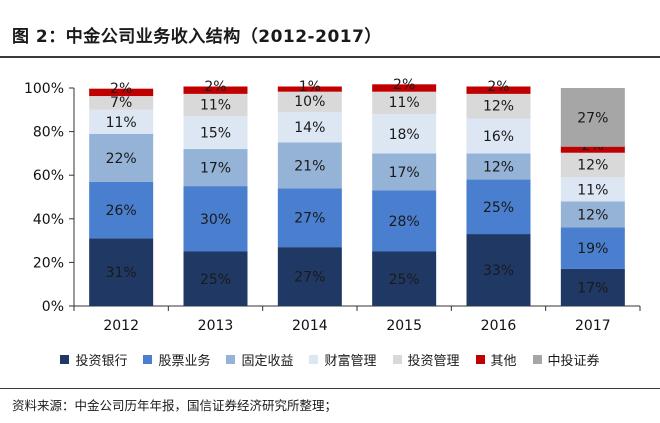 This screenshot has height=423, width=660. I want to click on legend-label: 其他, so click(503, 361).